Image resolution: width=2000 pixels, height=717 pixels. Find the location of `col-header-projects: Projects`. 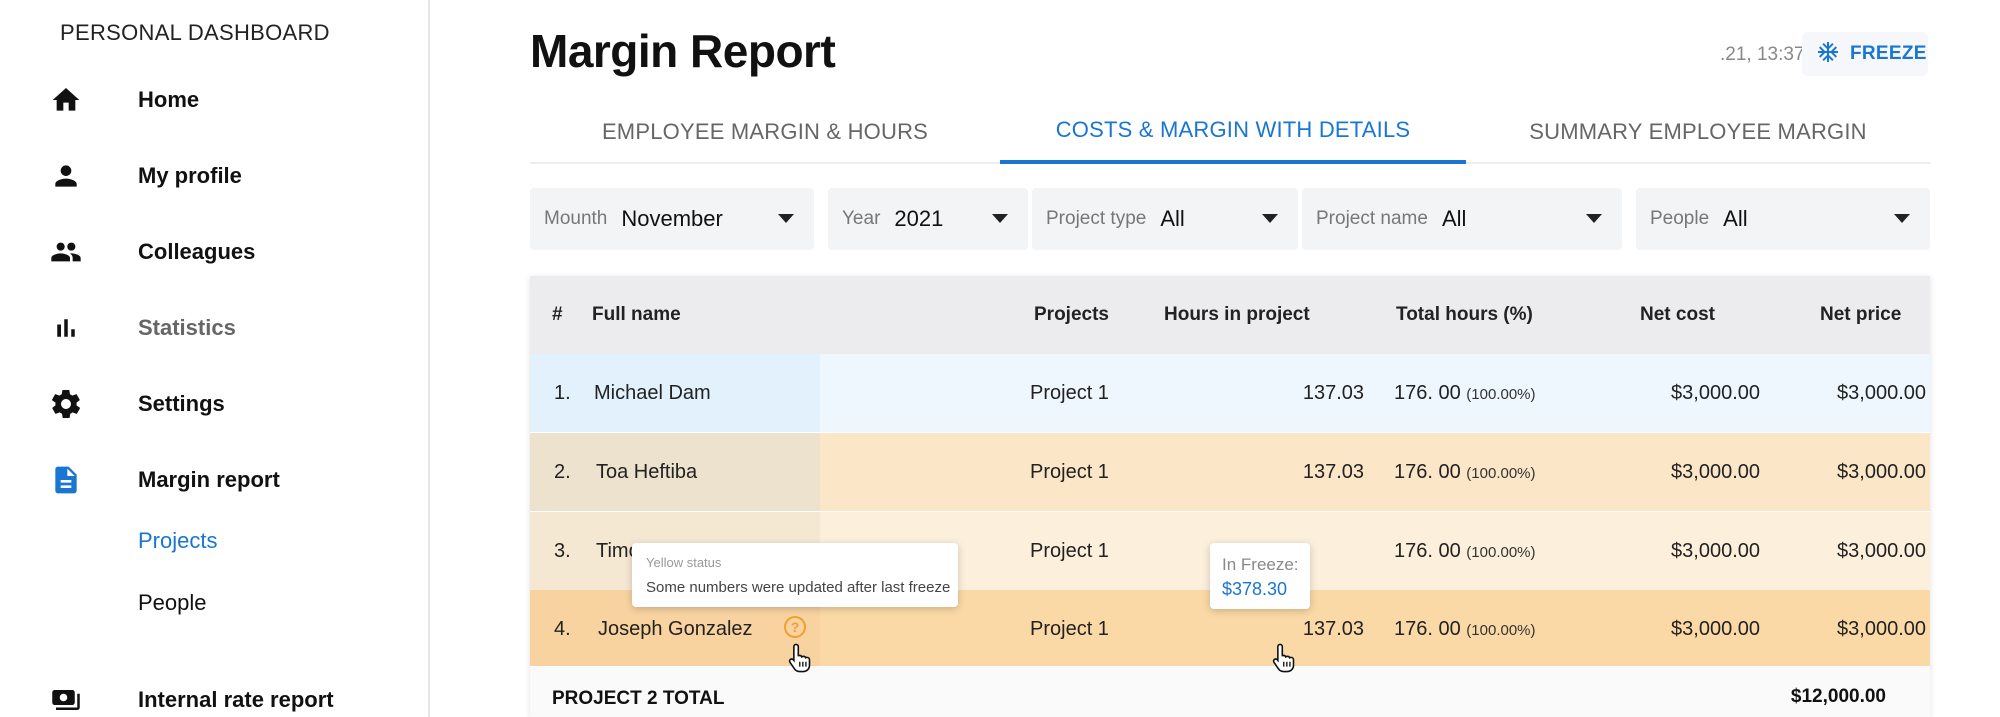

col-header-projects: Projects is located at coordinates (1071, 314).